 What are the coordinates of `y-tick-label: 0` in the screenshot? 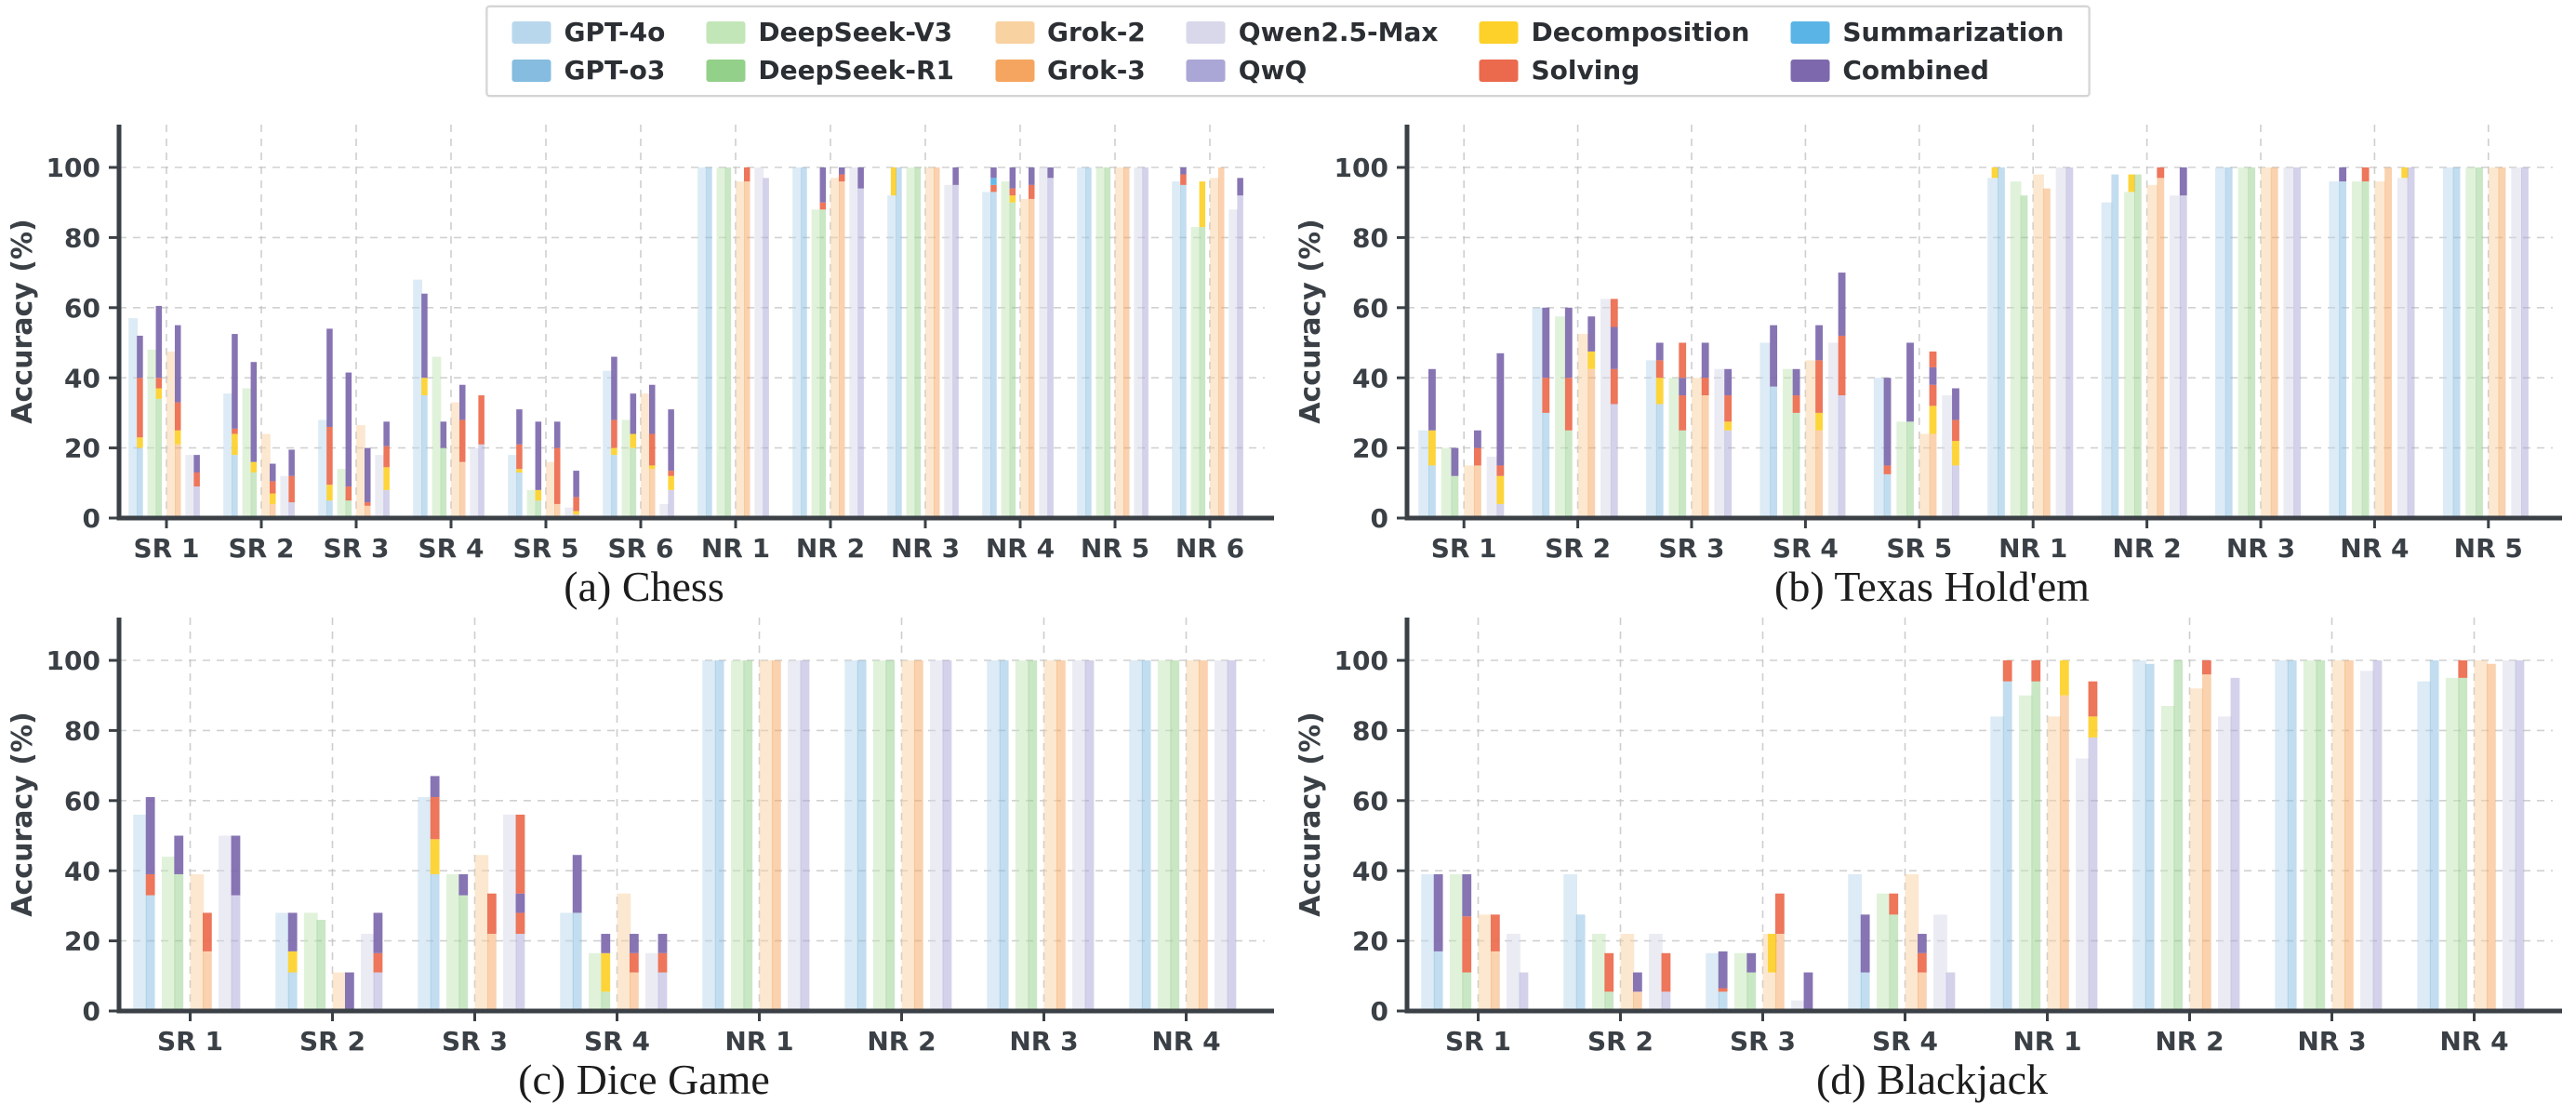 It's located at (1379, 518).